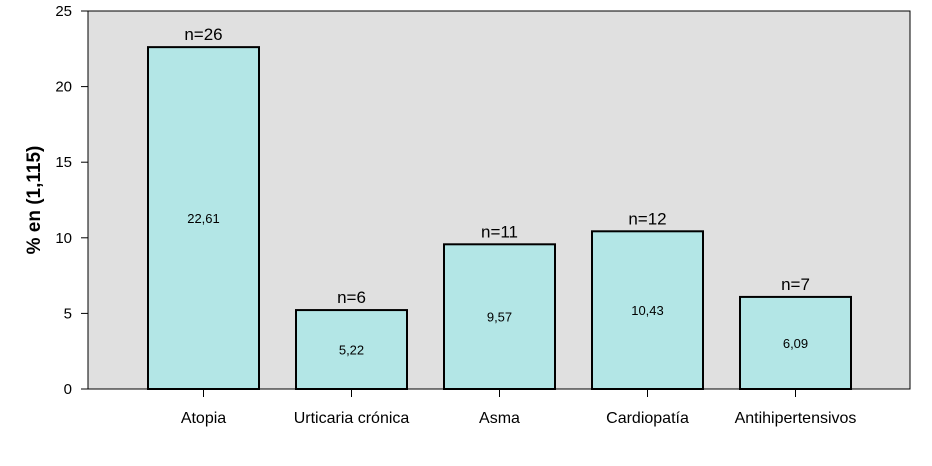  I want to click on y-tick-label: 20, so click(63, 87).